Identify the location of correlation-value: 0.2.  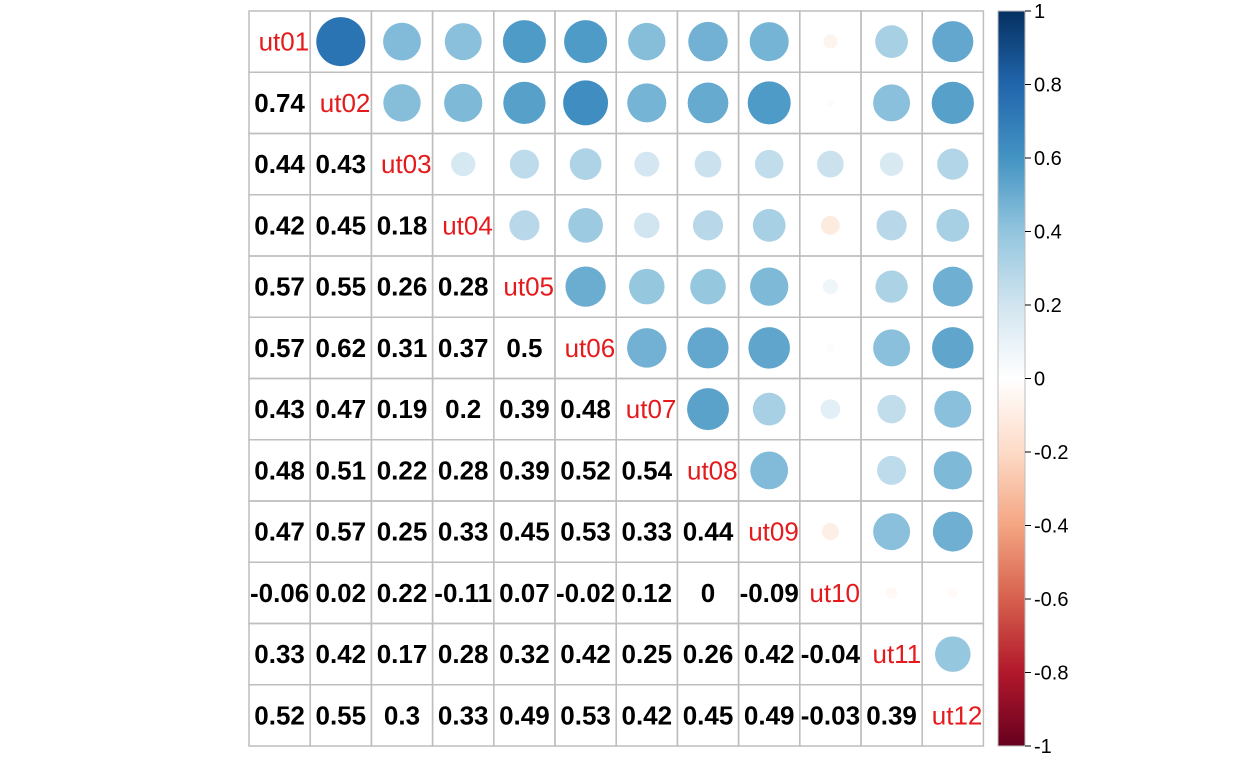
(463, 409).